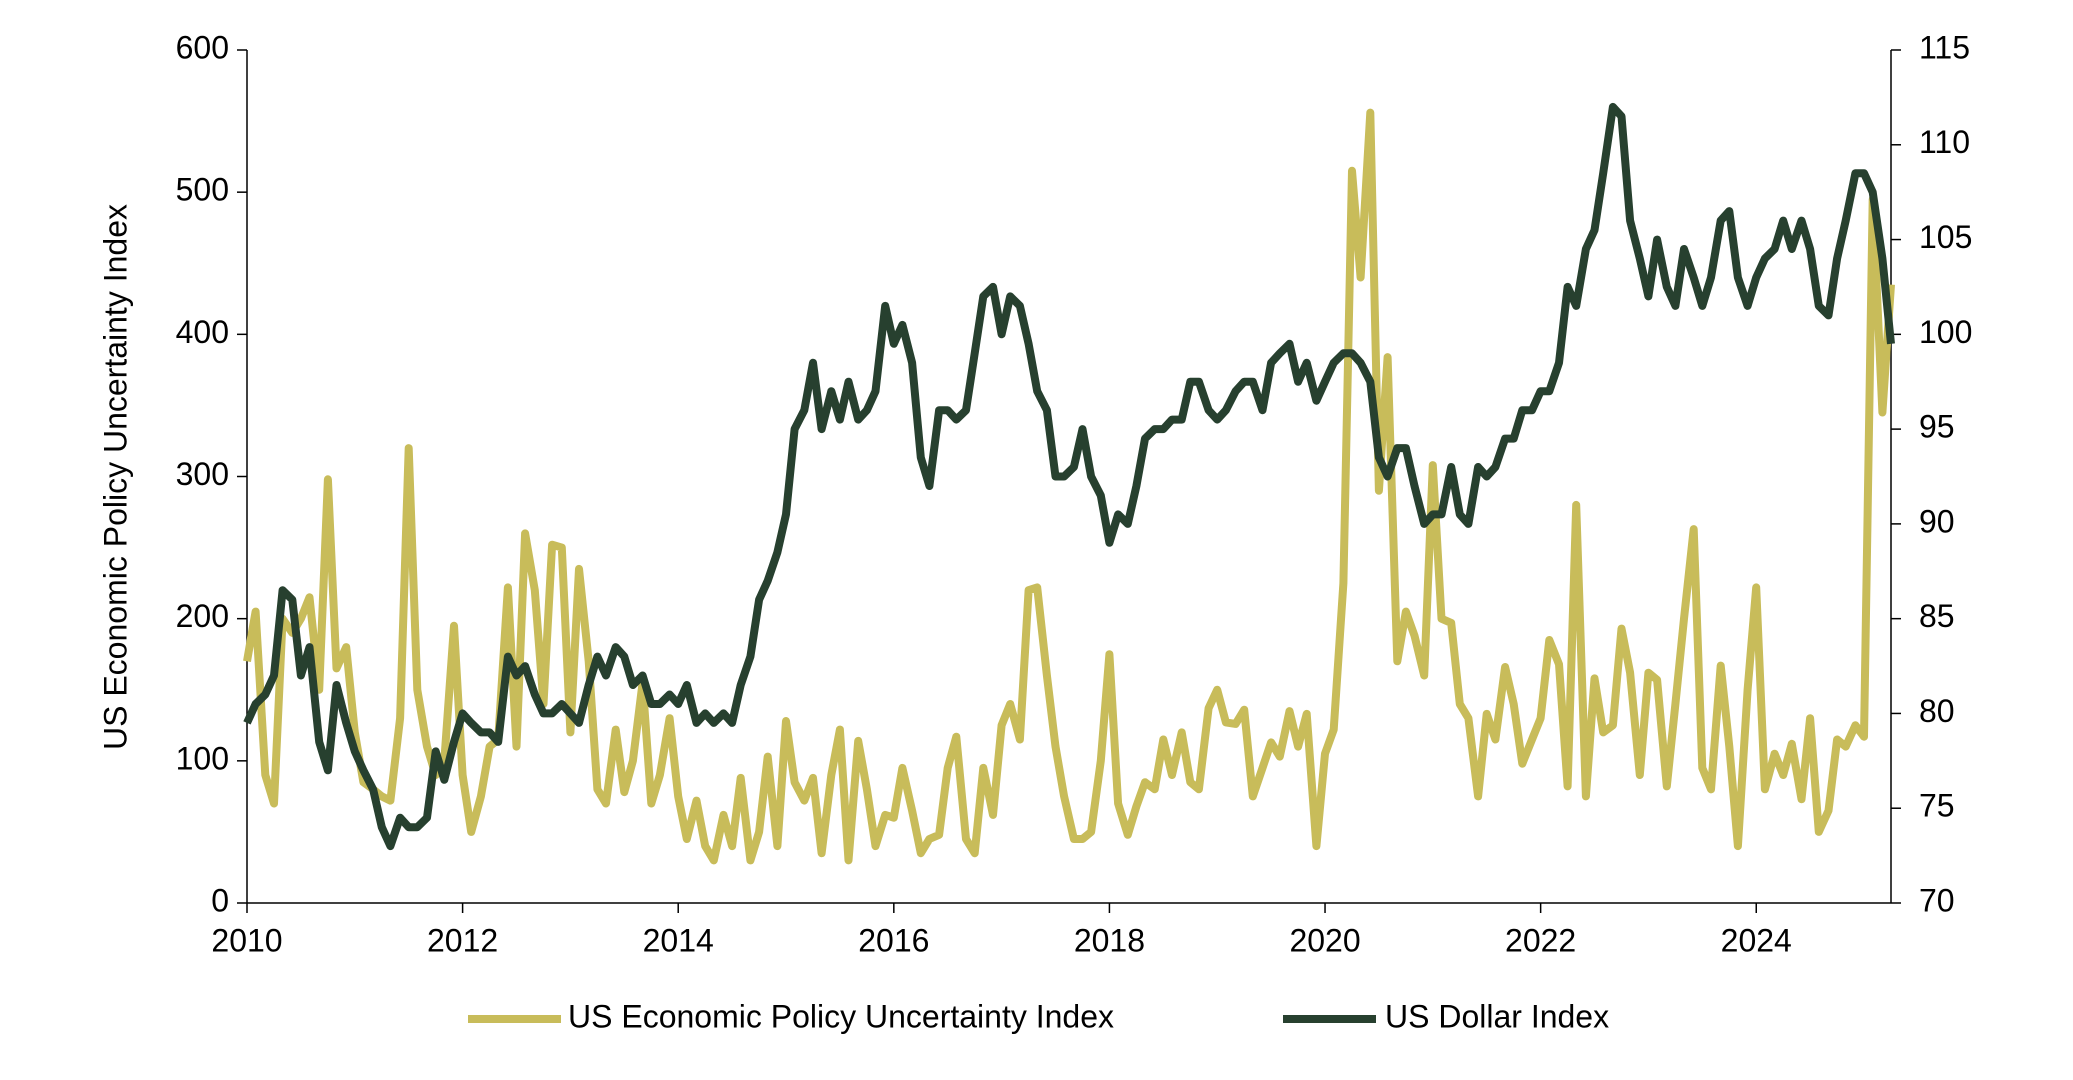 The height and width of the screenshot is (1080, 2073). I want to click on y-tick-label: 0, so click(220, 900).